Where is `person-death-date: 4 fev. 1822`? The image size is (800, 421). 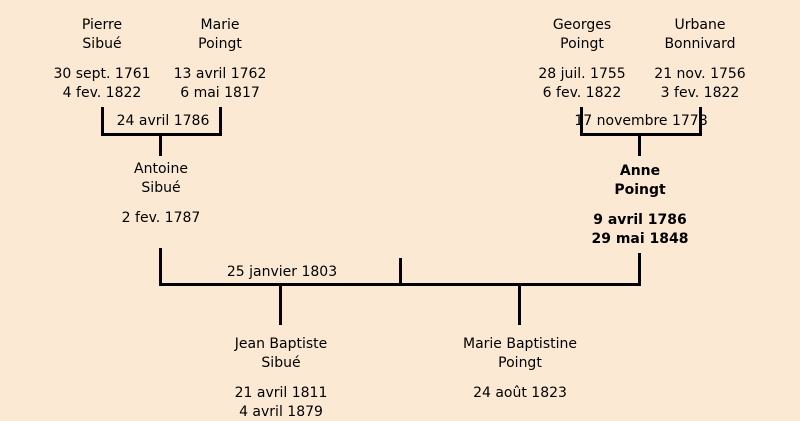
person-death-date: 4 fev. 1822 is located at coordinates (102, 93).